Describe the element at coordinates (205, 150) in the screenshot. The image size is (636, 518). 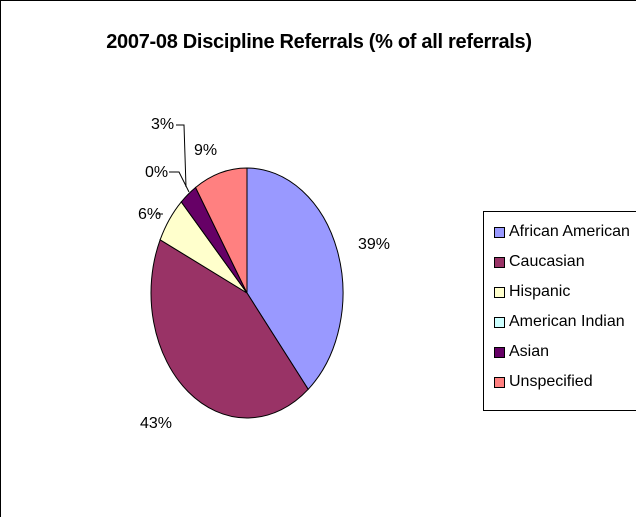
I see `slice-label-unspecified: 9%` at that location.